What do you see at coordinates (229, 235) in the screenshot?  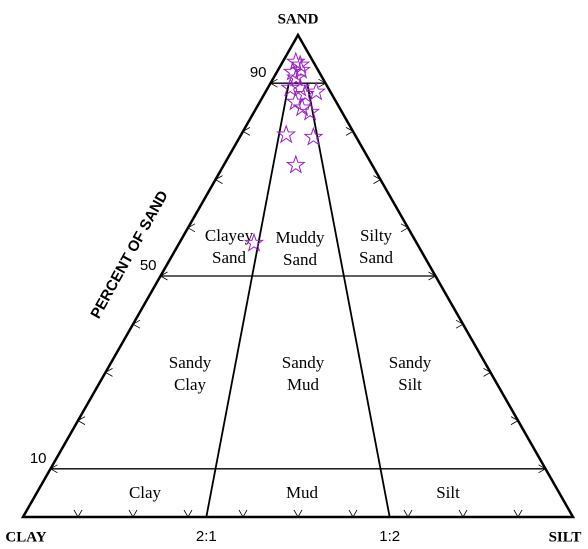 I see `field-label: Clayey` at bounding box center [229, 235].